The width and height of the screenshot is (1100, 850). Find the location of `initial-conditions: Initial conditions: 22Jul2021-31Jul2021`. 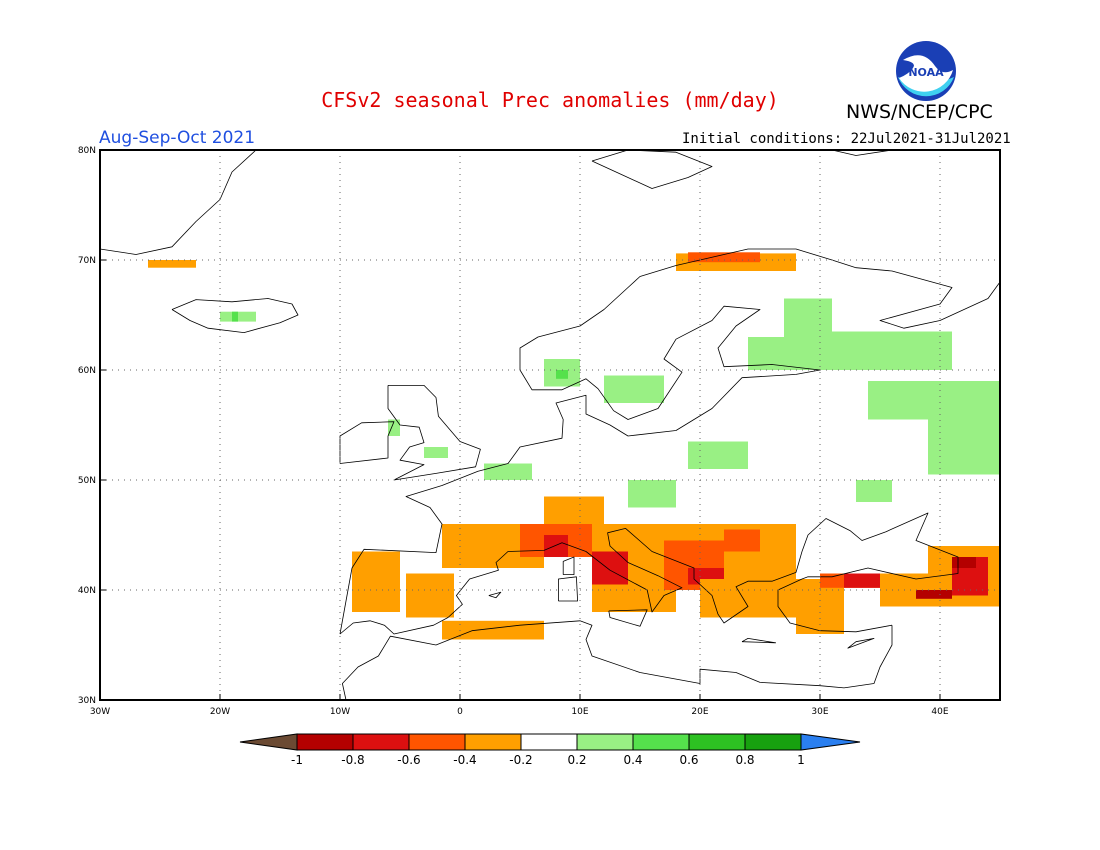

initial-conditions: Initial conditions: 22Jul2021-31Jul2021 is located at coordinates (846, 139).